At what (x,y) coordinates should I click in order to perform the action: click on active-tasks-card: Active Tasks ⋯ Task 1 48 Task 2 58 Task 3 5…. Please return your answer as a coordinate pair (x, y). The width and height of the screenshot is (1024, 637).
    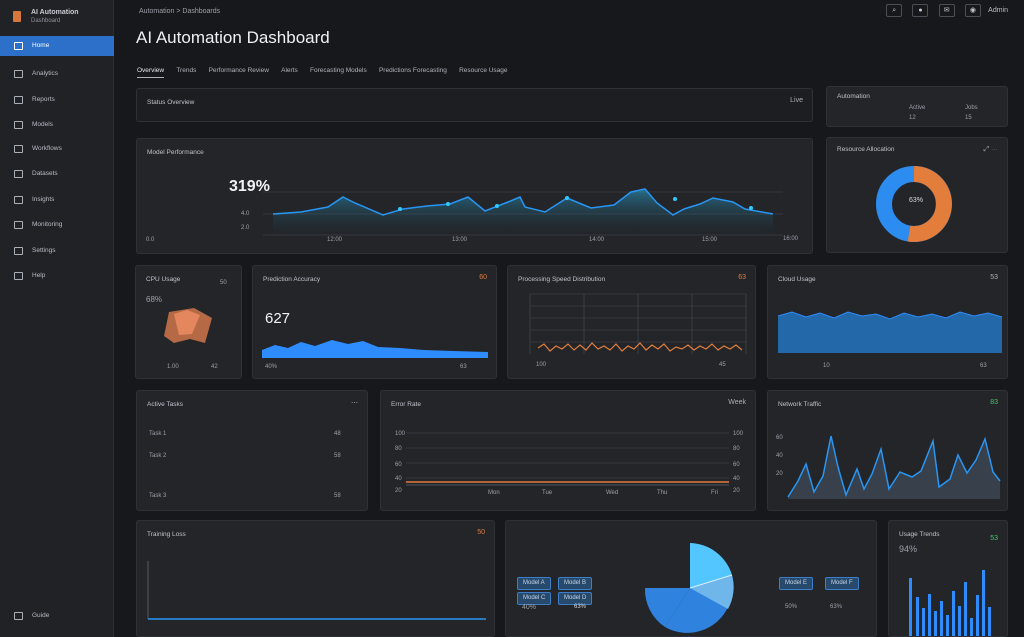
    Looking at the image, I should click on (252, 450).